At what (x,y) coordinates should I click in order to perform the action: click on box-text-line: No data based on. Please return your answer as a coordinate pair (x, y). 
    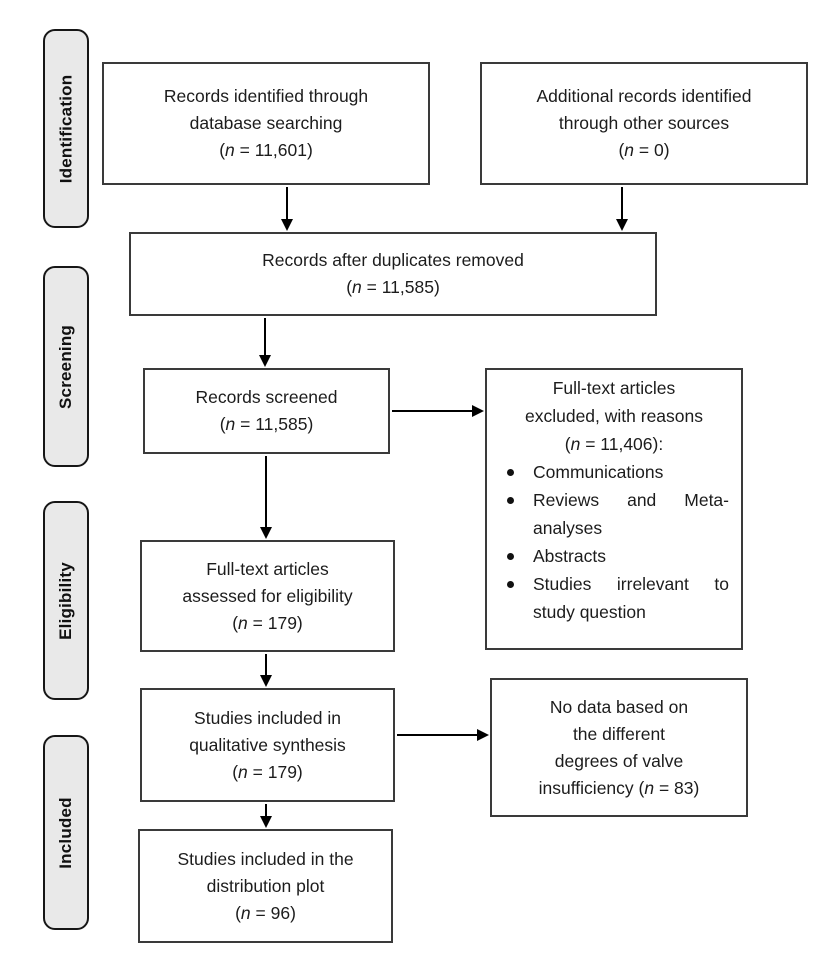
    Looking at the image, I should click on (619, 706).